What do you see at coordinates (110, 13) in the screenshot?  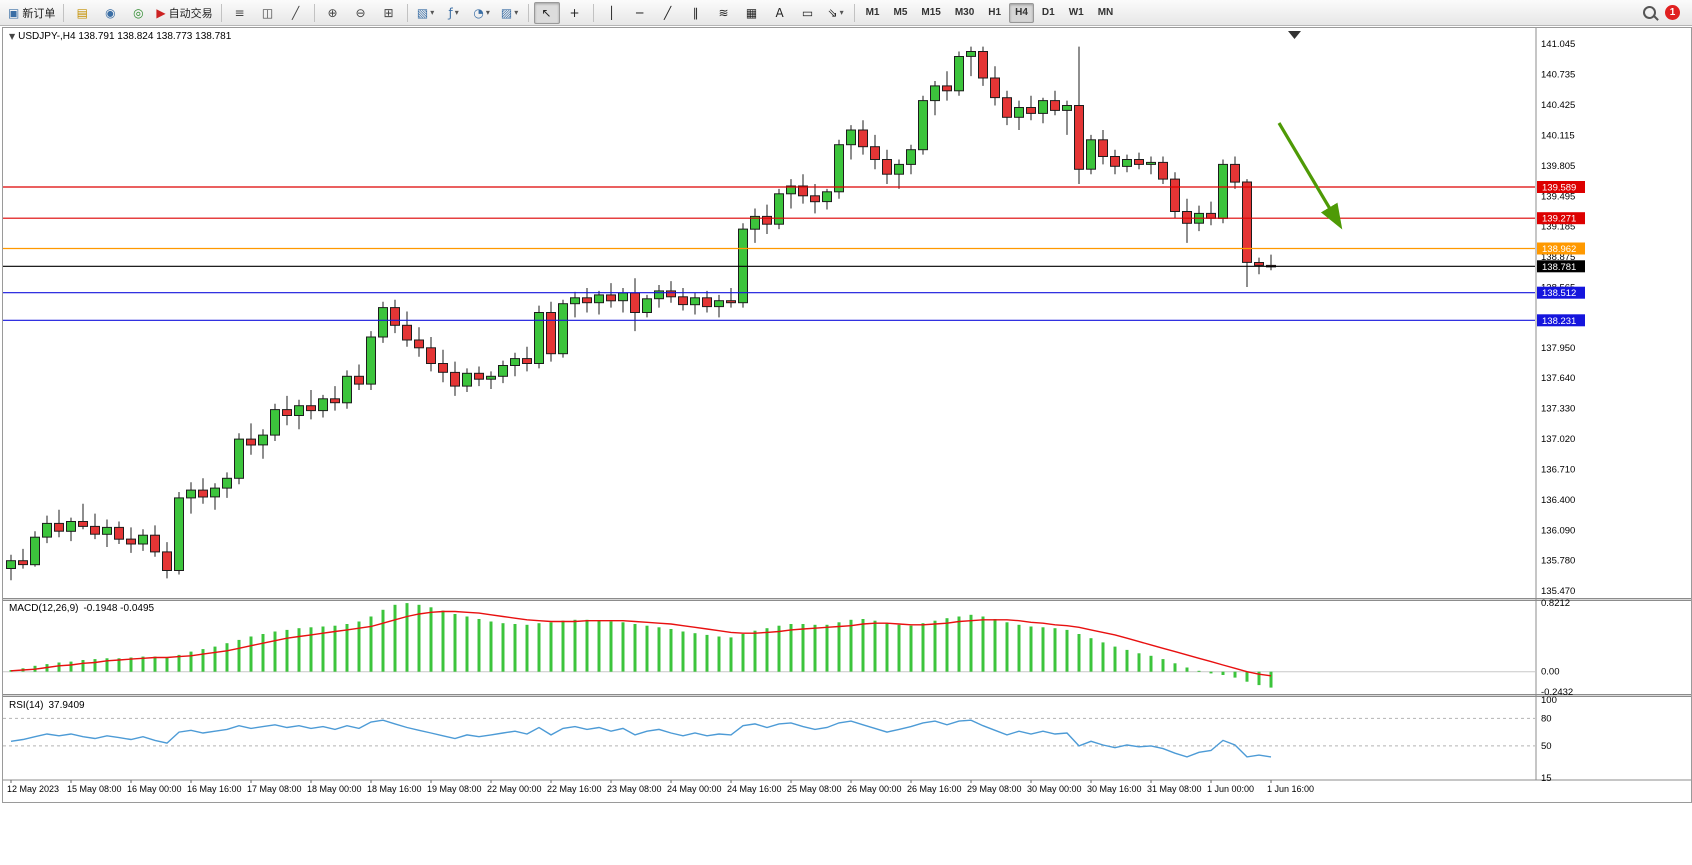 I see `profile-button: ◉` at bounding box center [110, 13].